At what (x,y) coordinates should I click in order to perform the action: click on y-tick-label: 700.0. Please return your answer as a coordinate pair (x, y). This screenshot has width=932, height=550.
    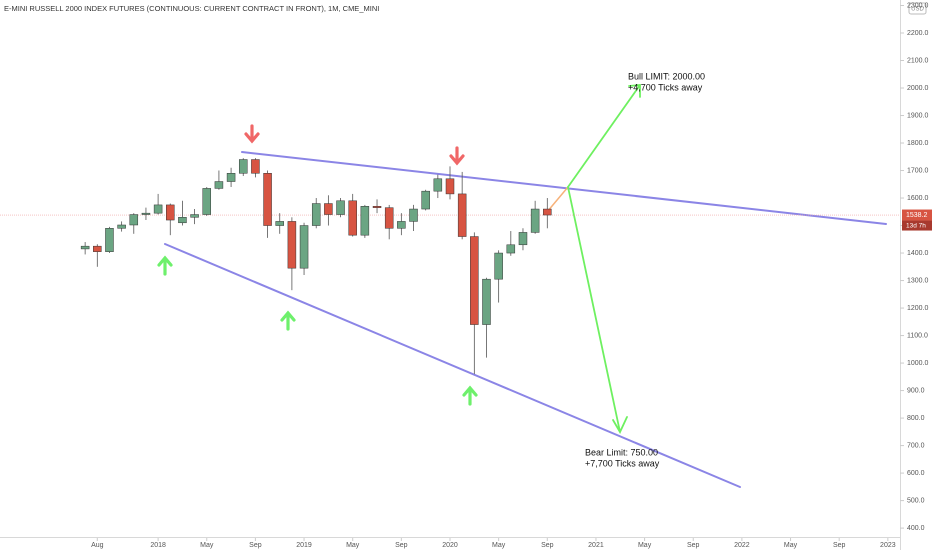
    Looking at the image, I should click on (916, 445).